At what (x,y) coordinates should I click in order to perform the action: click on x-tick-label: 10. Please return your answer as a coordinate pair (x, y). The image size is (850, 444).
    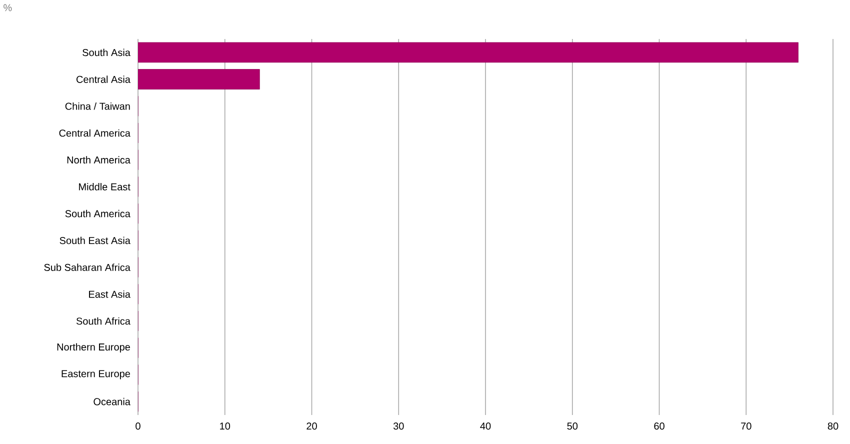
    Looking at the image, I should click on (225, 426).